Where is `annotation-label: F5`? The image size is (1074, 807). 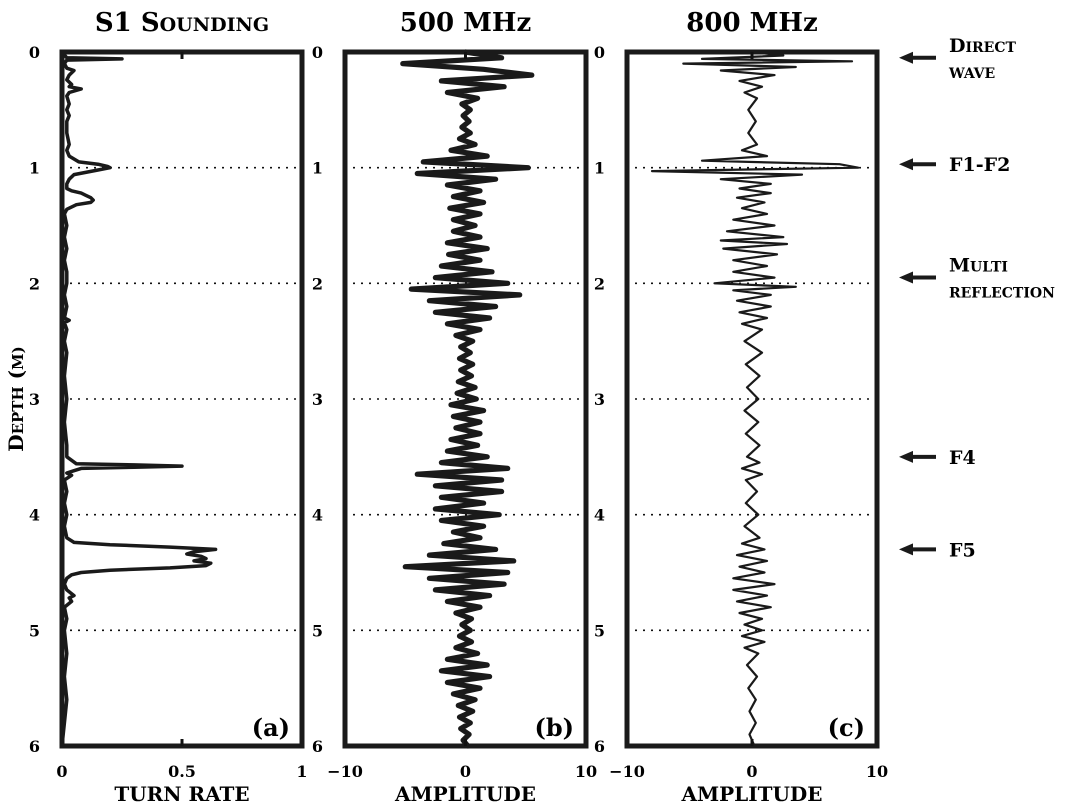 annotation-label: F5 is located at coordinates (962, 550).